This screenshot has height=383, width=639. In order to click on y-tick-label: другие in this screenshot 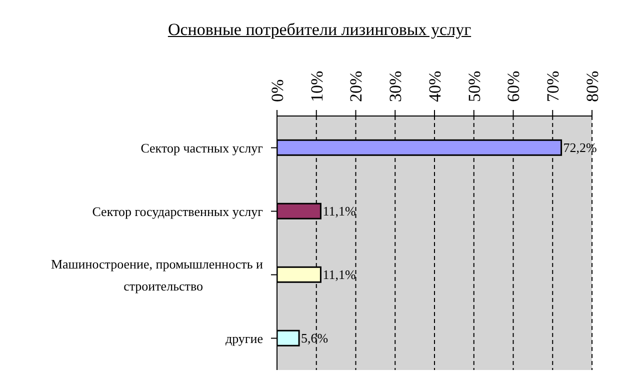, I will do `click(244, 338)`.